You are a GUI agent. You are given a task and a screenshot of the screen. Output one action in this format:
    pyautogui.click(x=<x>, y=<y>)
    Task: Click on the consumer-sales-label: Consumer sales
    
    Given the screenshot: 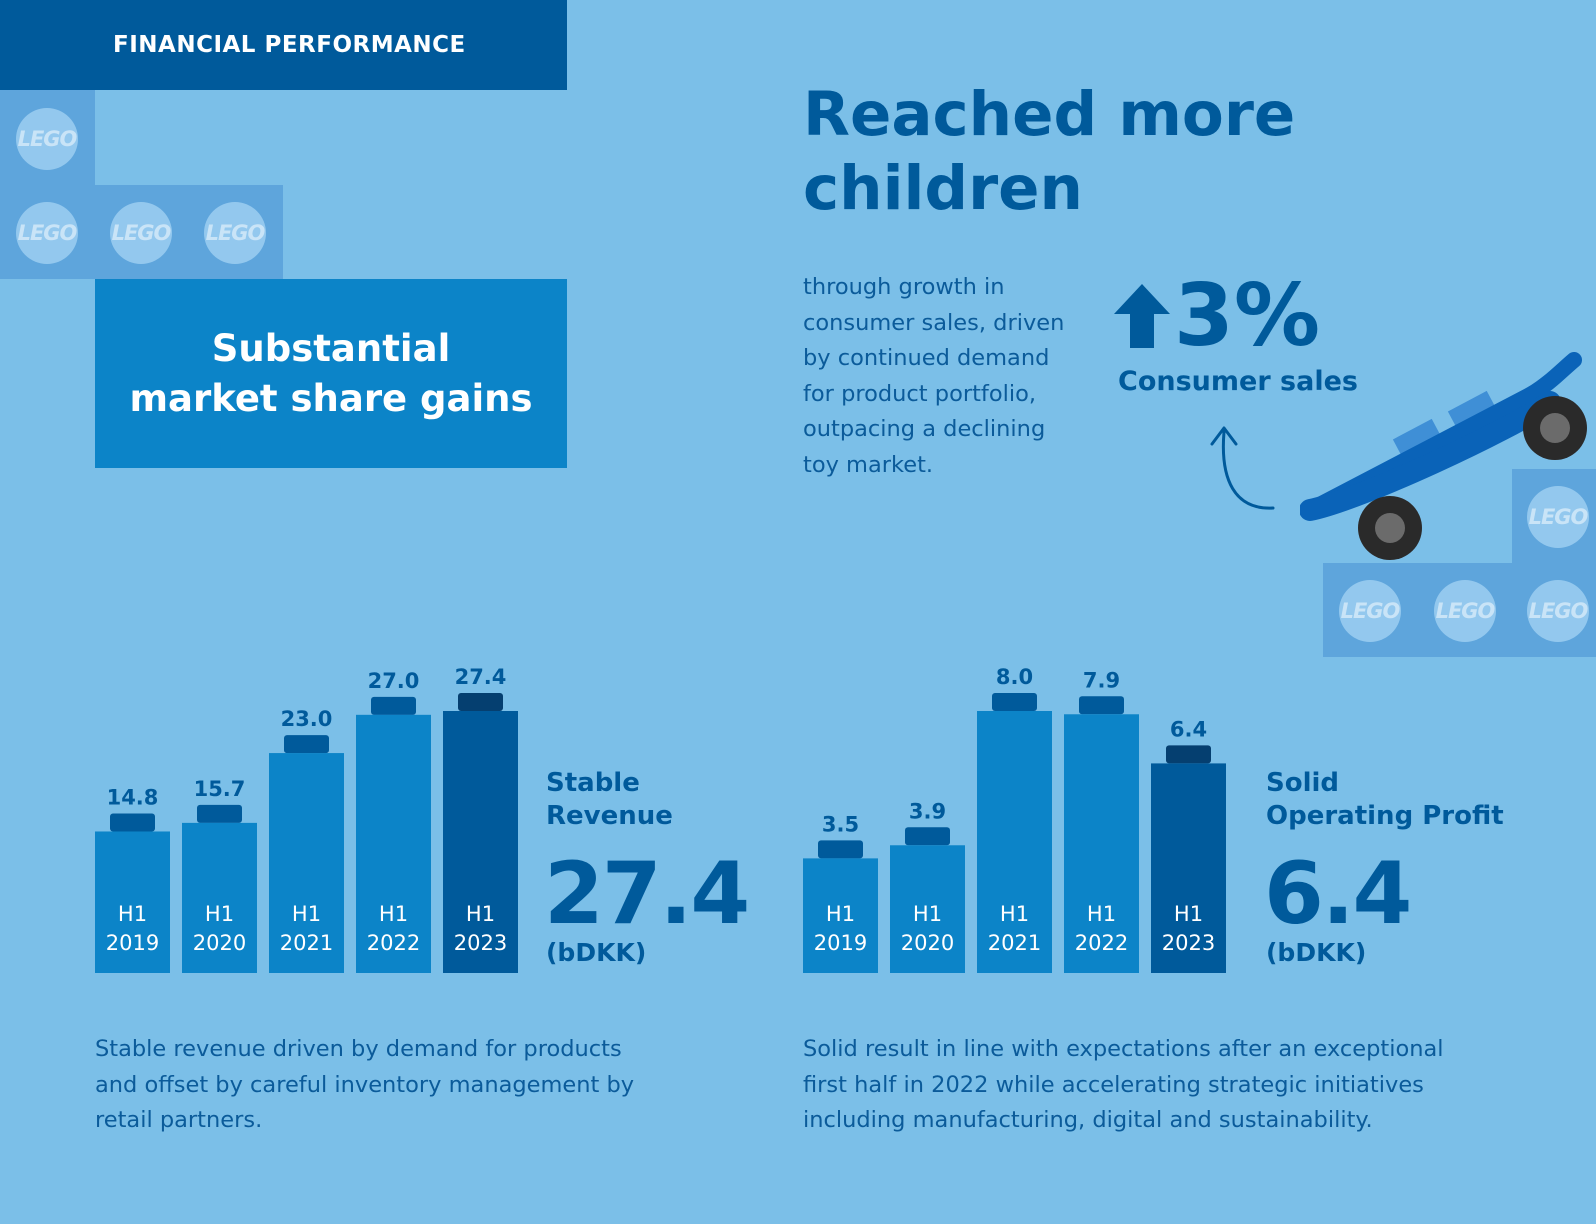 What is the action you would take?
    pyautogui.click(x=1238, y=381)
    